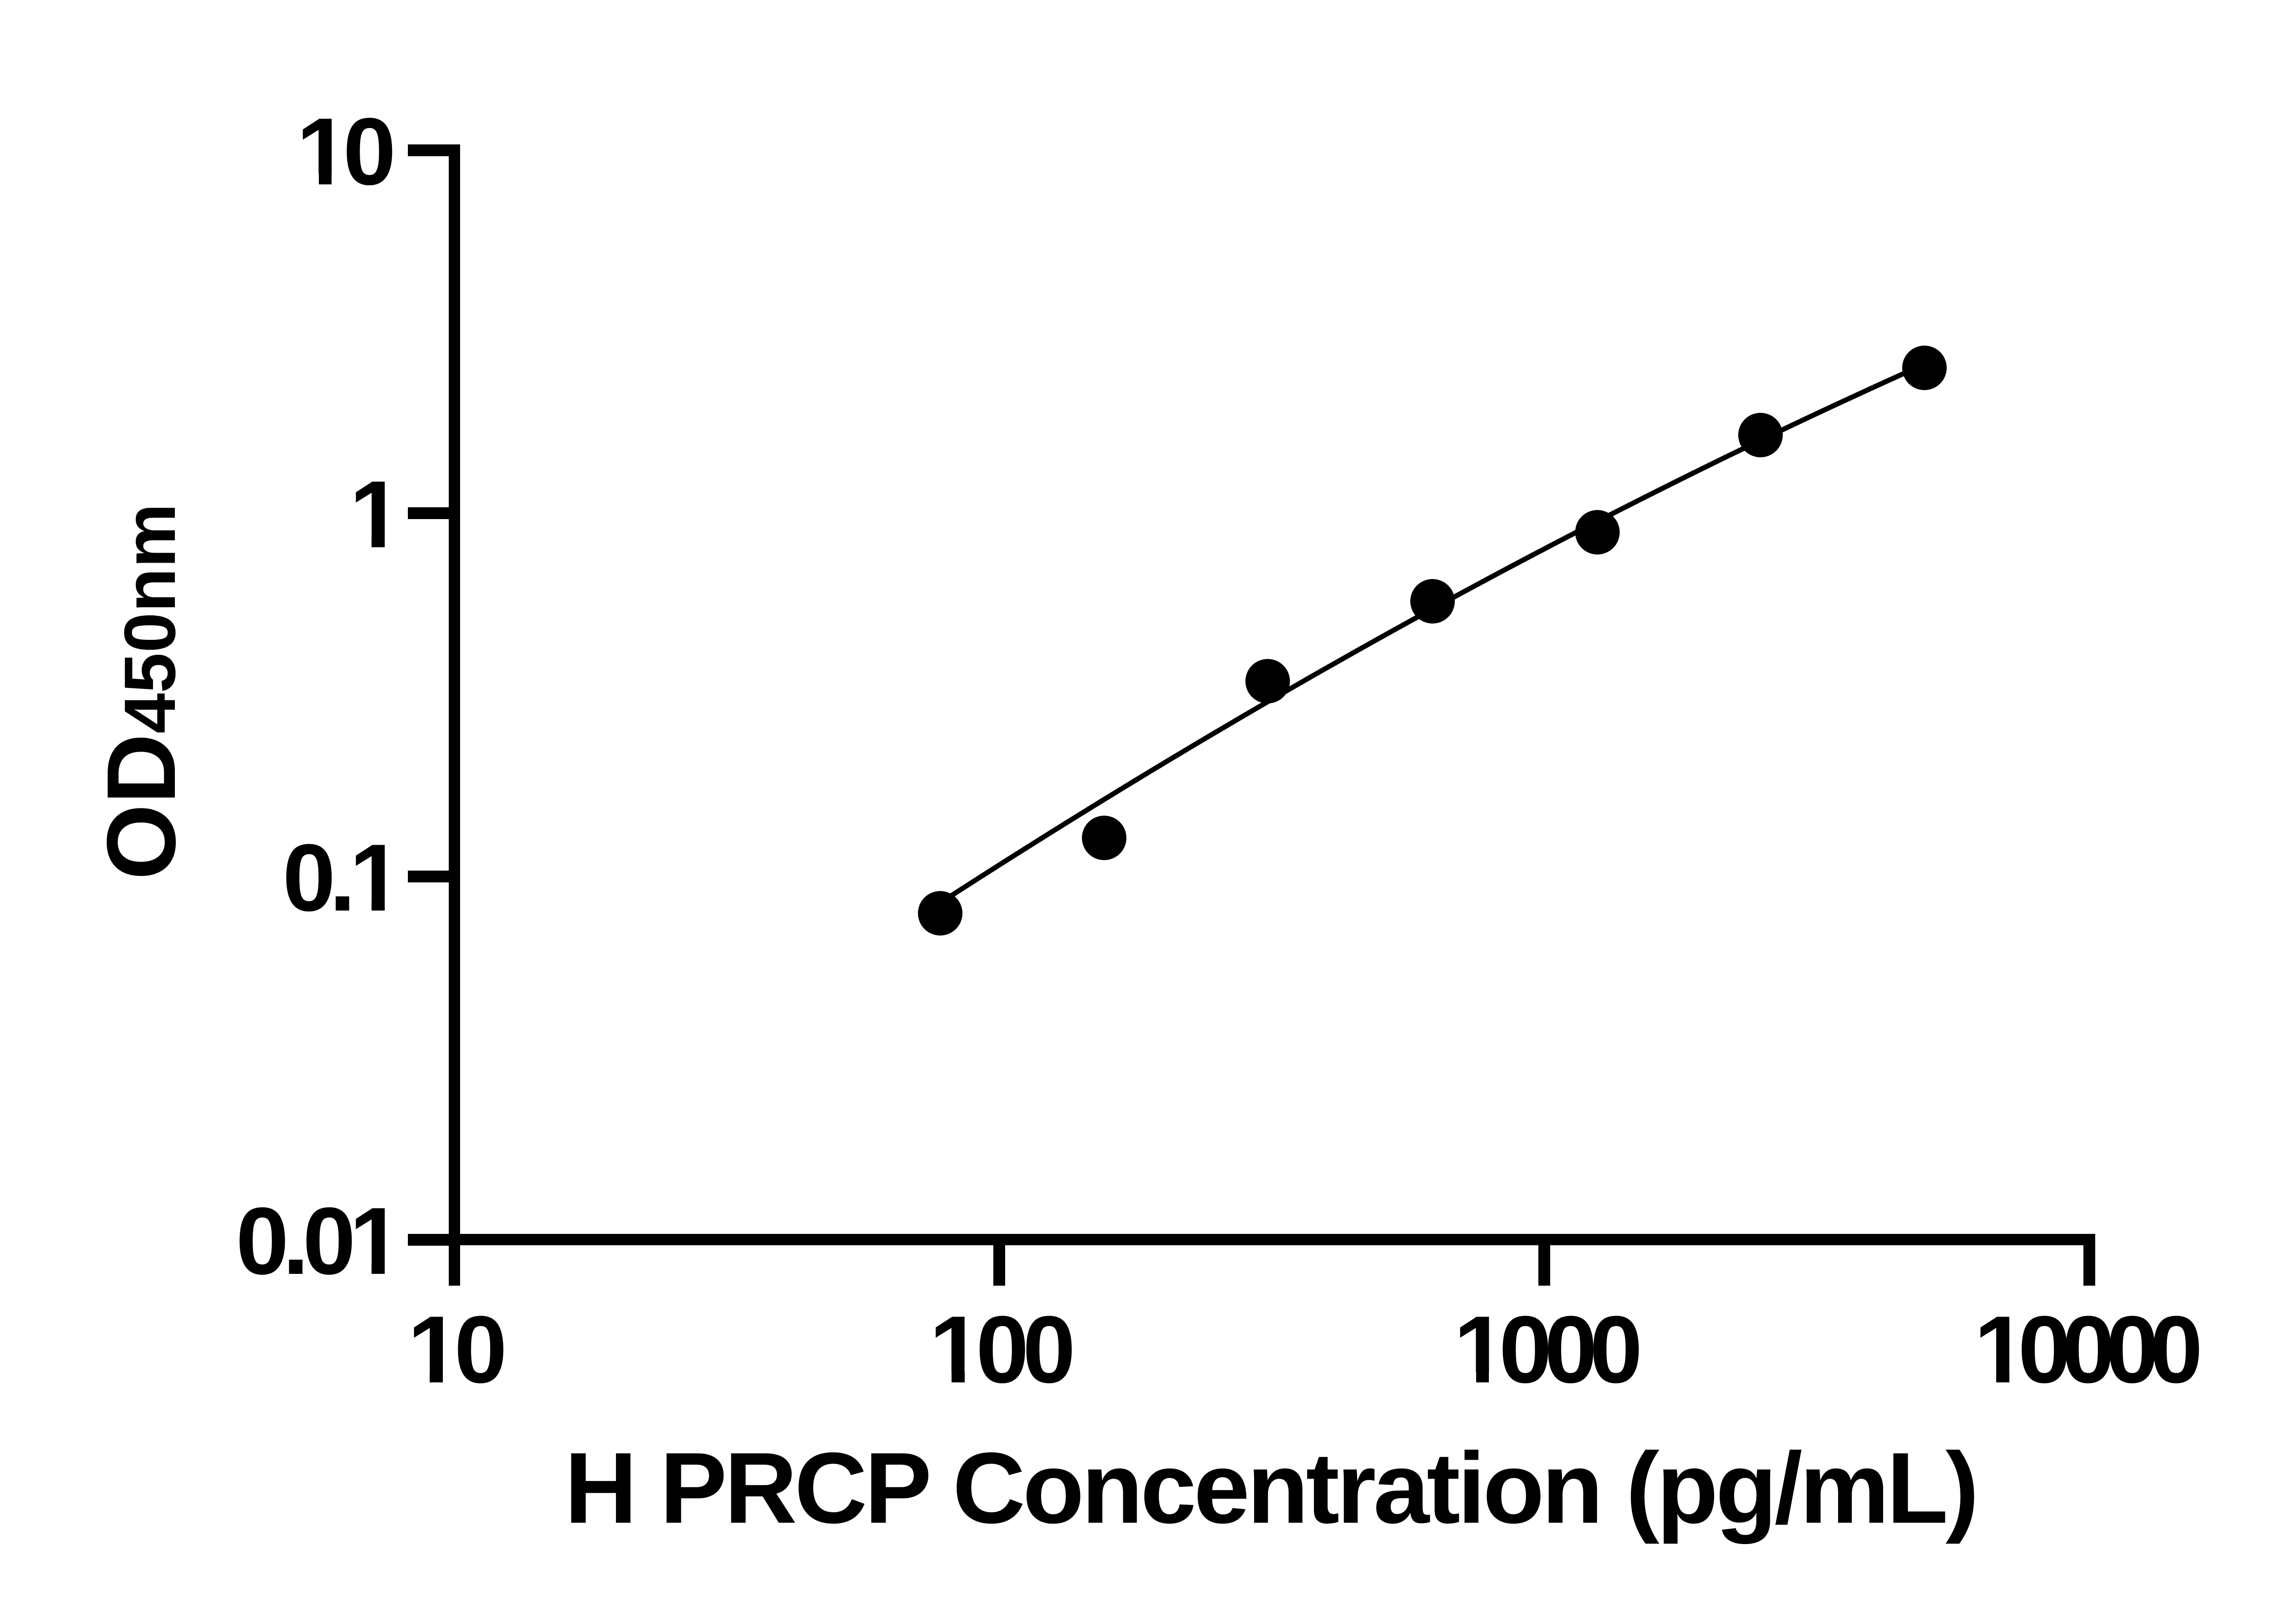 Image resolution: width=2271 pixels, height=1624 pixels. I want to click on svg-text: 1, so click(374, 514).